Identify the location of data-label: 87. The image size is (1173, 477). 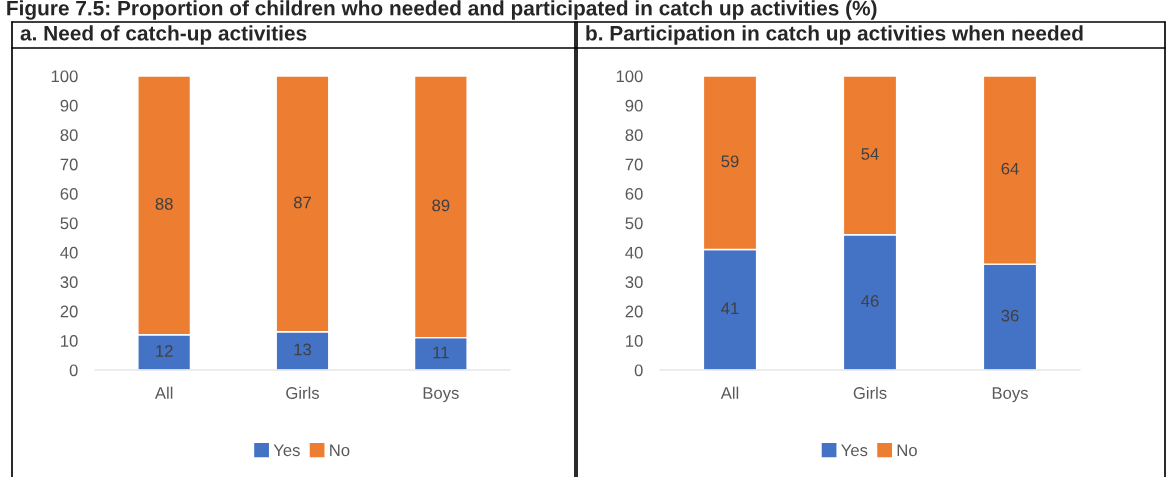
(302, 202).